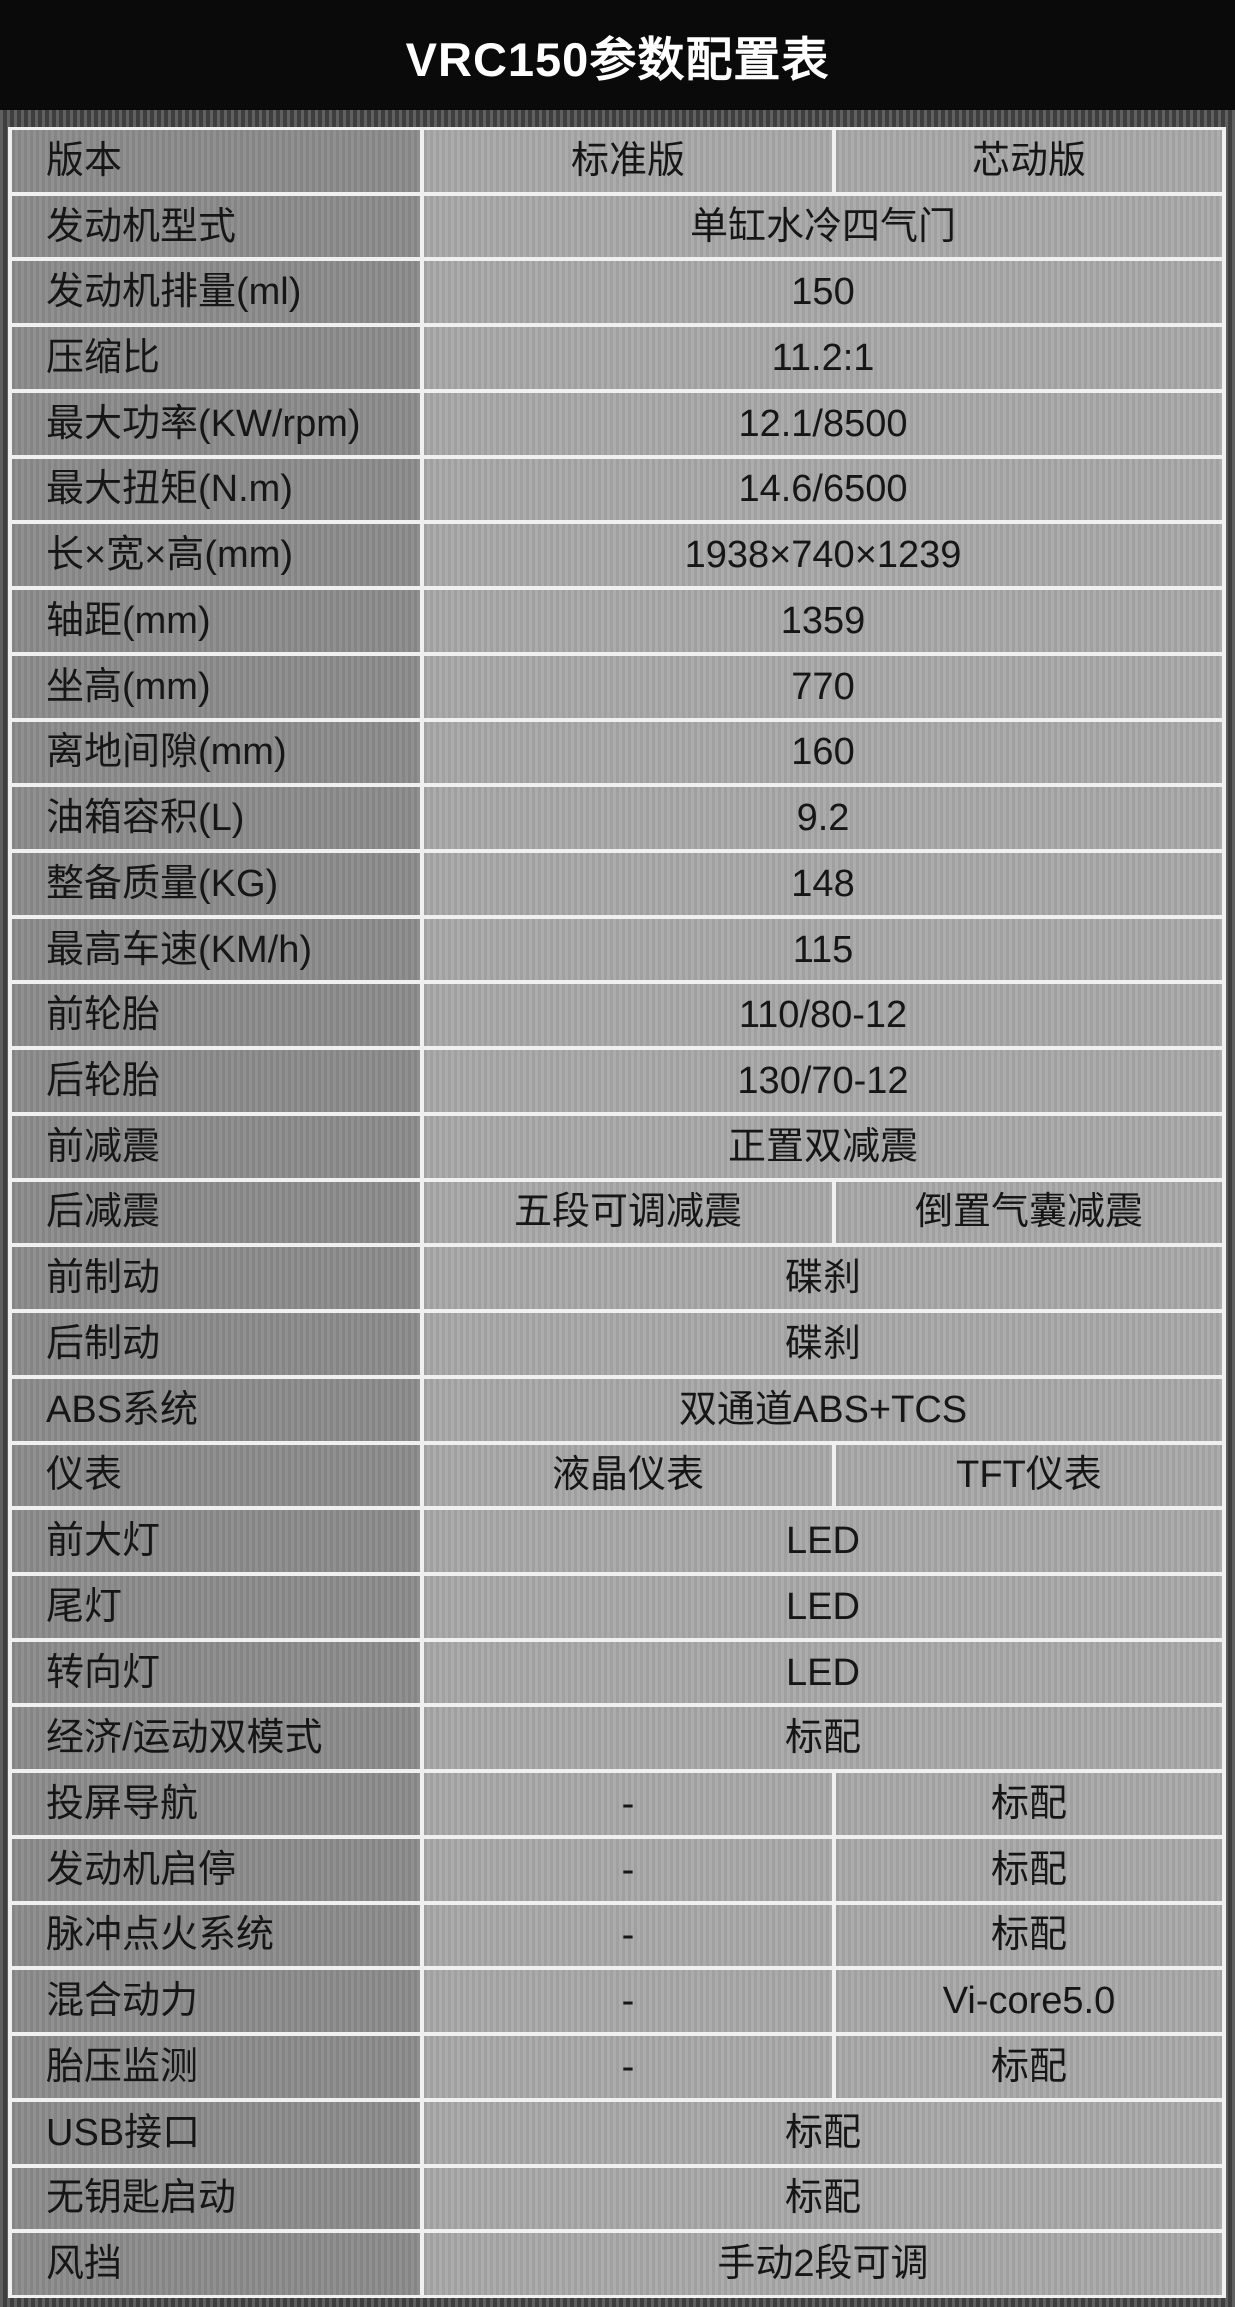  Describe the element at coordinates (823, 883) in the screenshot. I see `row-value: 148` at that location.